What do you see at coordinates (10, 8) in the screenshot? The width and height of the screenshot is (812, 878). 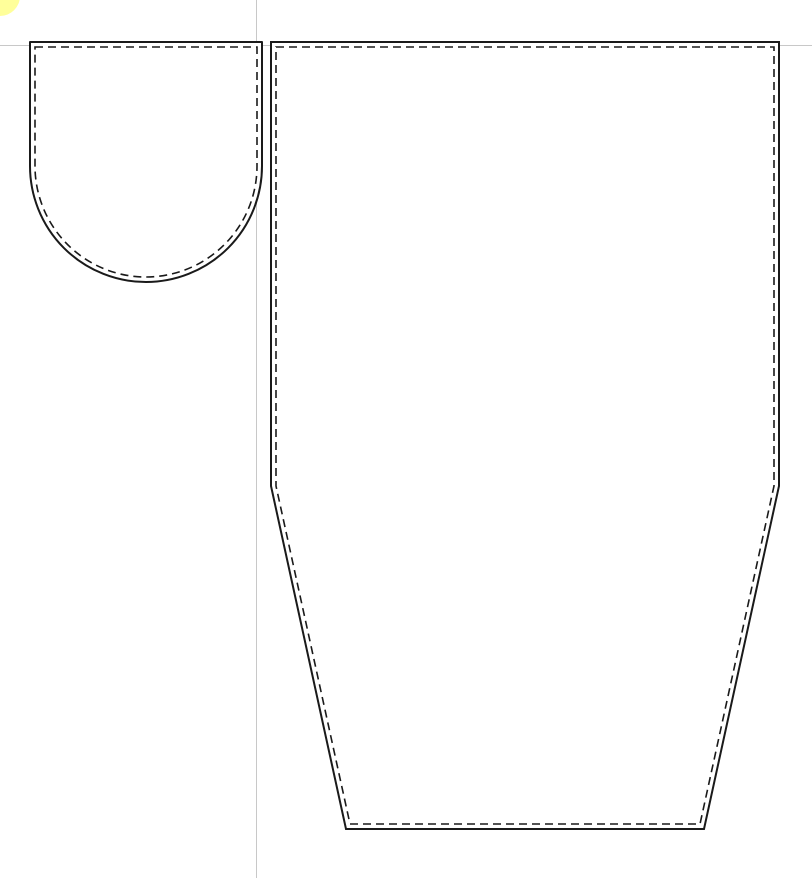 I see `highlight-dot` at bounding box center [10, 8].